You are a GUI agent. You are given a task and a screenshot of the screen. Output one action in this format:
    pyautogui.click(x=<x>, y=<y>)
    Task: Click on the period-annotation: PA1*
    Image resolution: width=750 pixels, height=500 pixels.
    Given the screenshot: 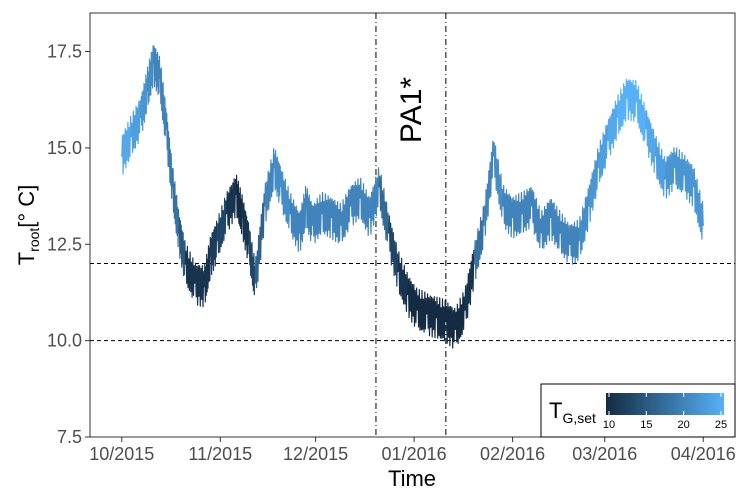 What is the action you would take?
    pyautogui.click(x=411, y=110)
    